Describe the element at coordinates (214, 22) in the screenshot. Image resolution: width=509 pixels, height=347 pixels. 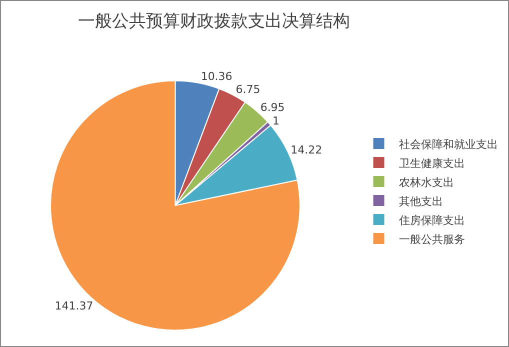
I see `chart-title: 一般公共预算财政拨款支出决算结构` at that location.